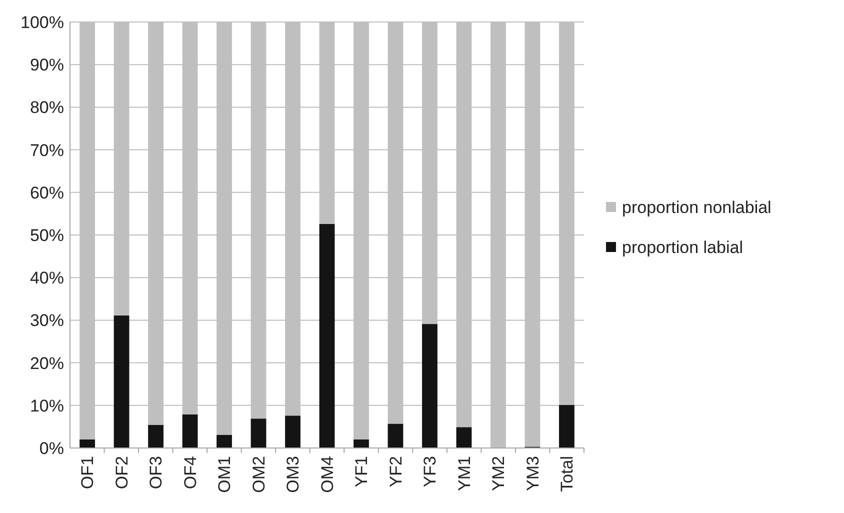 This screenshot has width=844, height=513. Describe the element at coordinates (47, 320) in the screenshot. I see `y-tick-label: 30%` at that location.